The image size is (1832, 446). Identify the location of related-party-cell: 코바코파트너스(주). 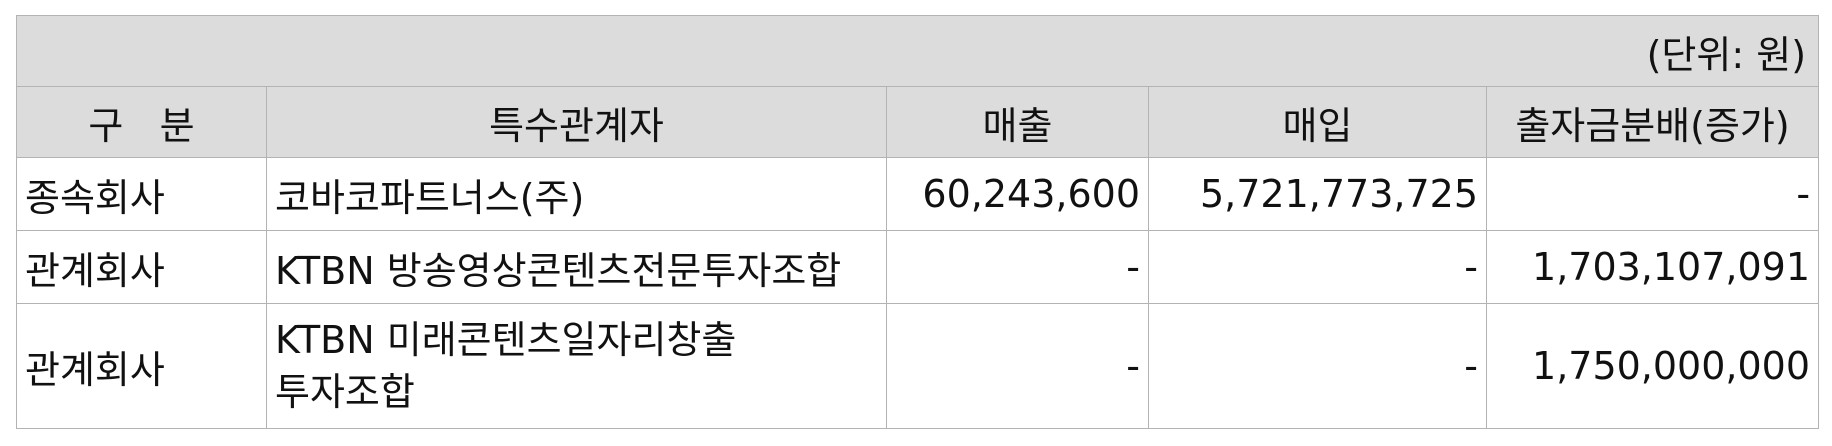
(576, 194).